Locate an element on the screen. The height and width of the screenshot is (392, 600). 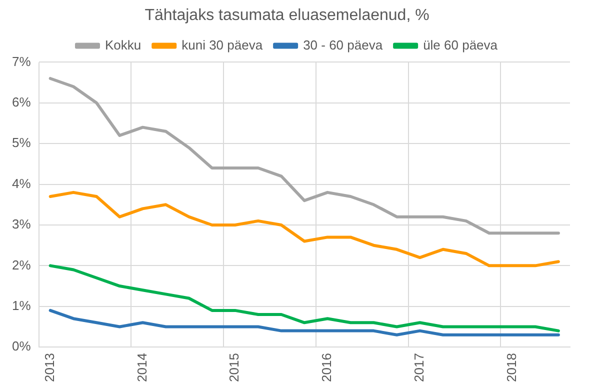
x-tick-label: 2014 is located at coordinates (142, 367).